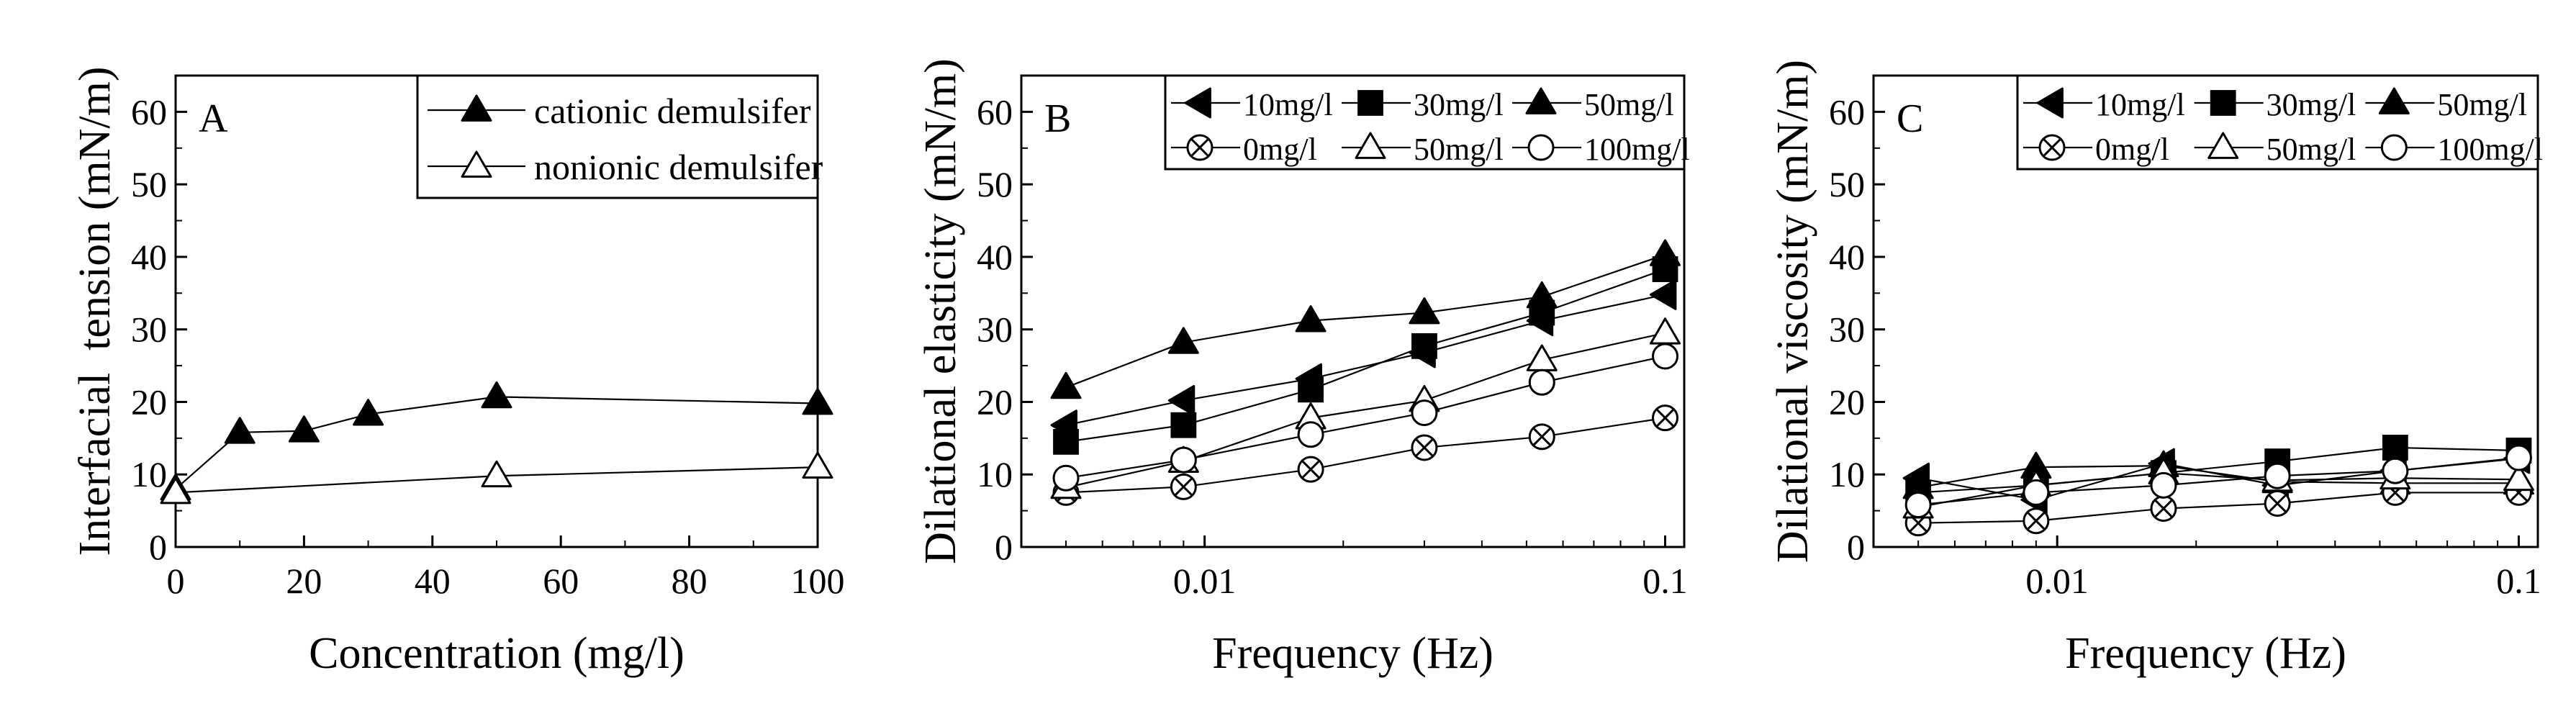 This screenshot has width=2576, height=701. Describe the element at coordinates (1910, 118) in the screenshot. I see `panel-letter: C` at that location.